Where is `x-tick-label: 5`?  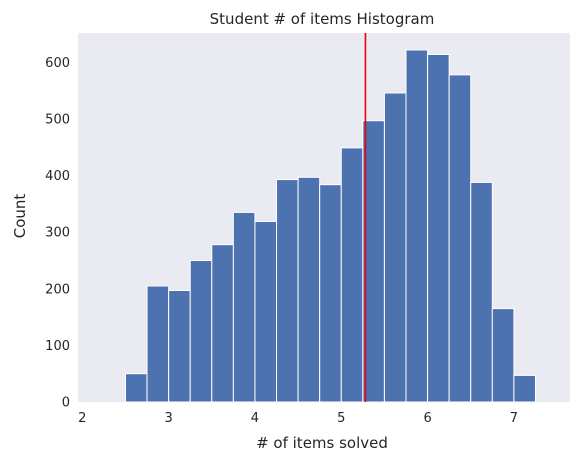
x-tick-label: 5 is located at coordinates (341, 418).